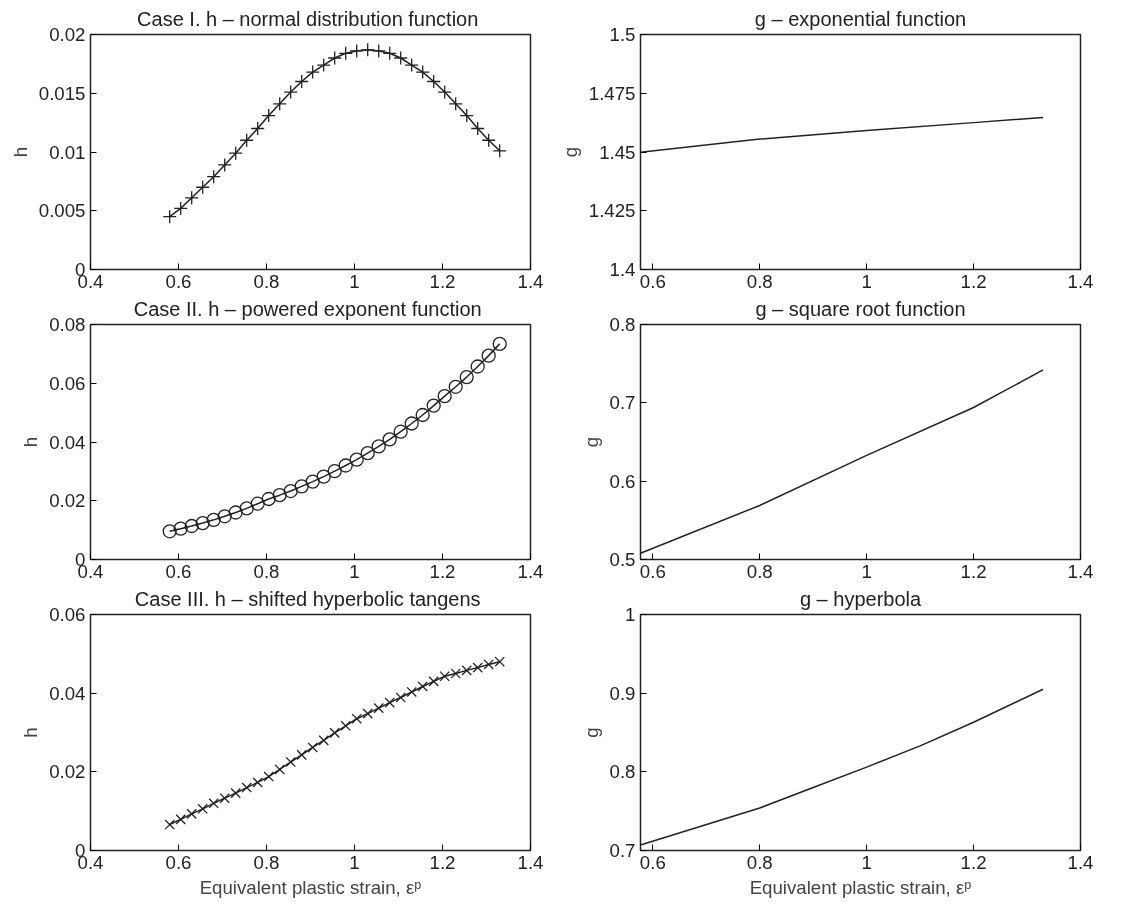  Describe the element at coordinates (860, 598) in the screenshot. I see `chart-title: g – hyperbola` at that location.